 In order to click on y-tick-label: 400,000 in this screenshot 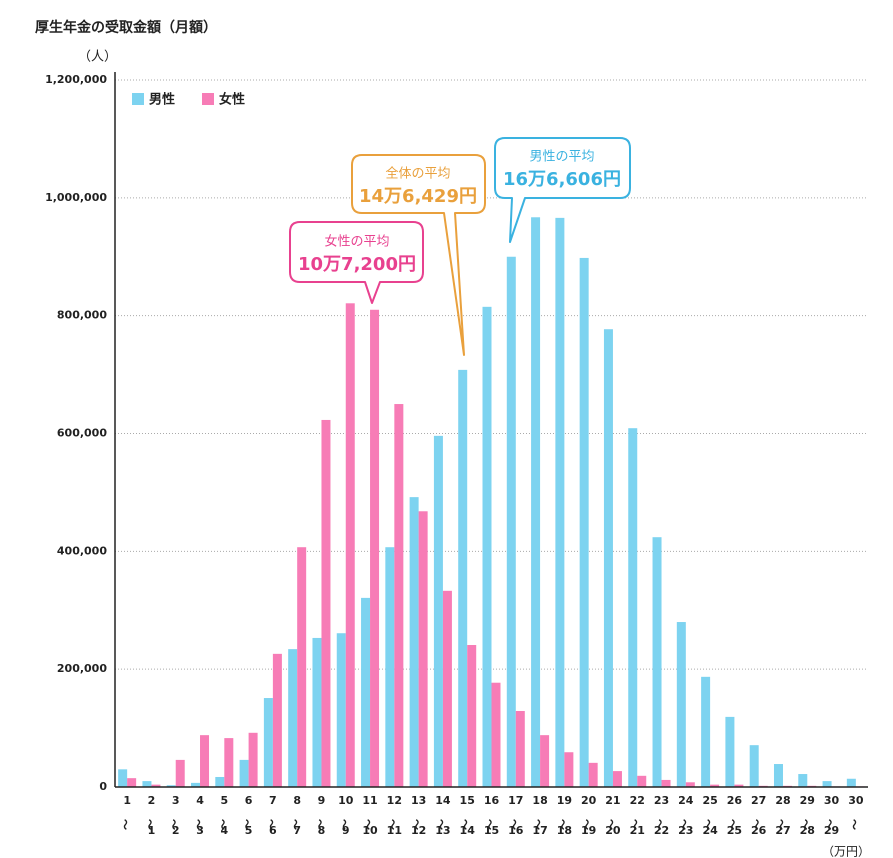, I will do `click(82, 550)`.